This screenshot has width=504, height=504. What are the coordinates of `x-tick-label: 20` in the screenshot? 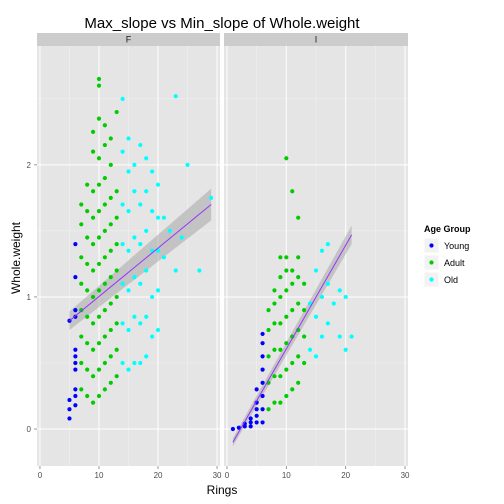 It's located at (345, 475).